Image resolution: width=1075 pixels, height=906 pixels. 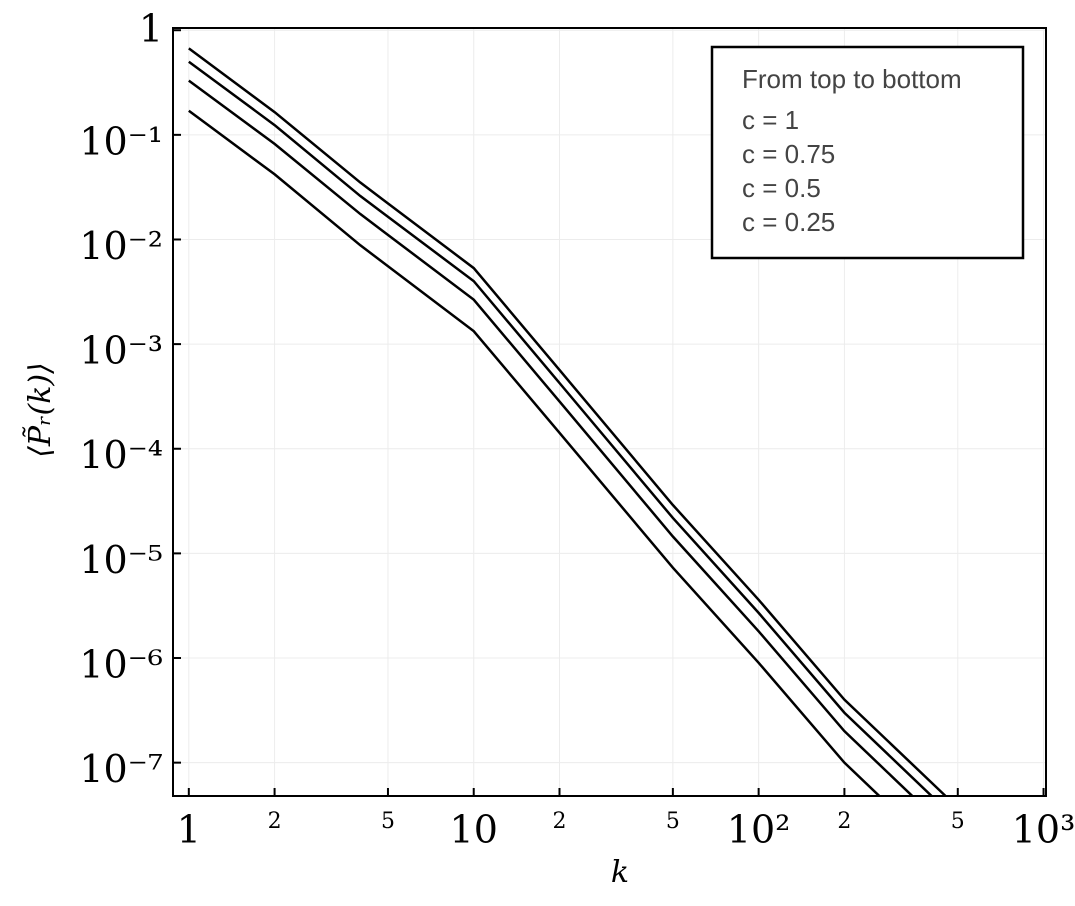 What do you see at coordinates (151, 29) in the screenshot?
I see `y-tick-label: 1` at bounding box center [151, 29].